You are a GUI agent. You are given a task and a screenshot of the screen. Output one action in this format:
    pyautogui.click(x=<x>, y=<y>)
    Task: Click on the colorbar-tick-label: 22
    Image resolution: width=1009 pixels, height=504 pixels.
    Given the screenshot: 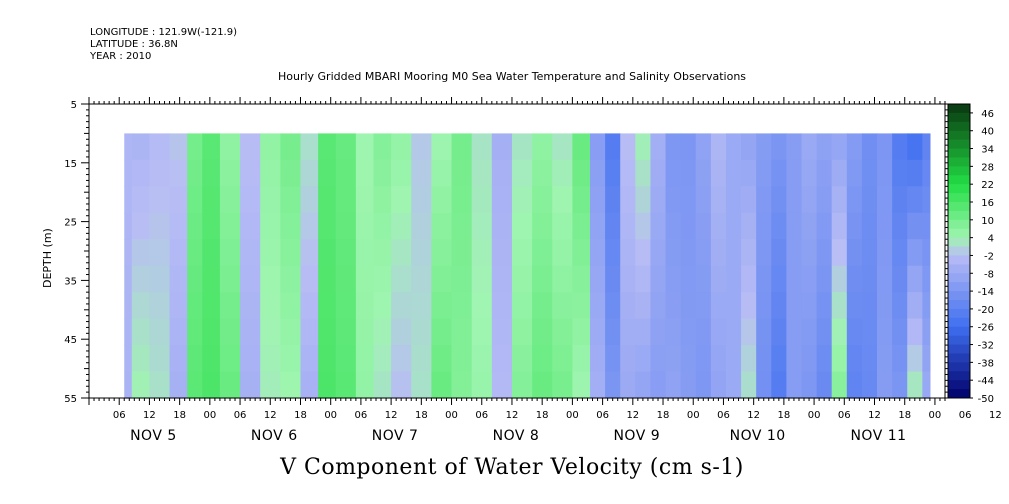 What is the action you would take?
    pyautogui.click(x=987, y=185)
    